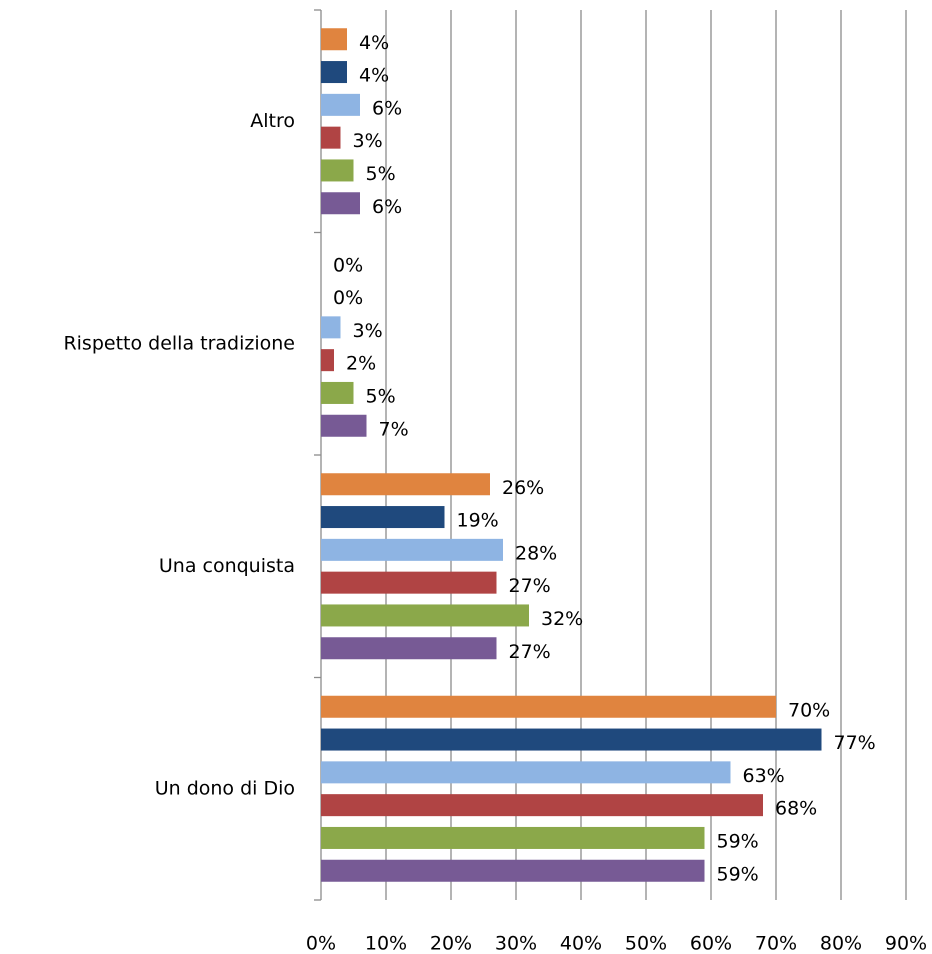 The height and width of the screenshot is (954, 932). Describe the element at coordinates (523, 488) in the screenshot. I see `value-label: 26%` at that location.